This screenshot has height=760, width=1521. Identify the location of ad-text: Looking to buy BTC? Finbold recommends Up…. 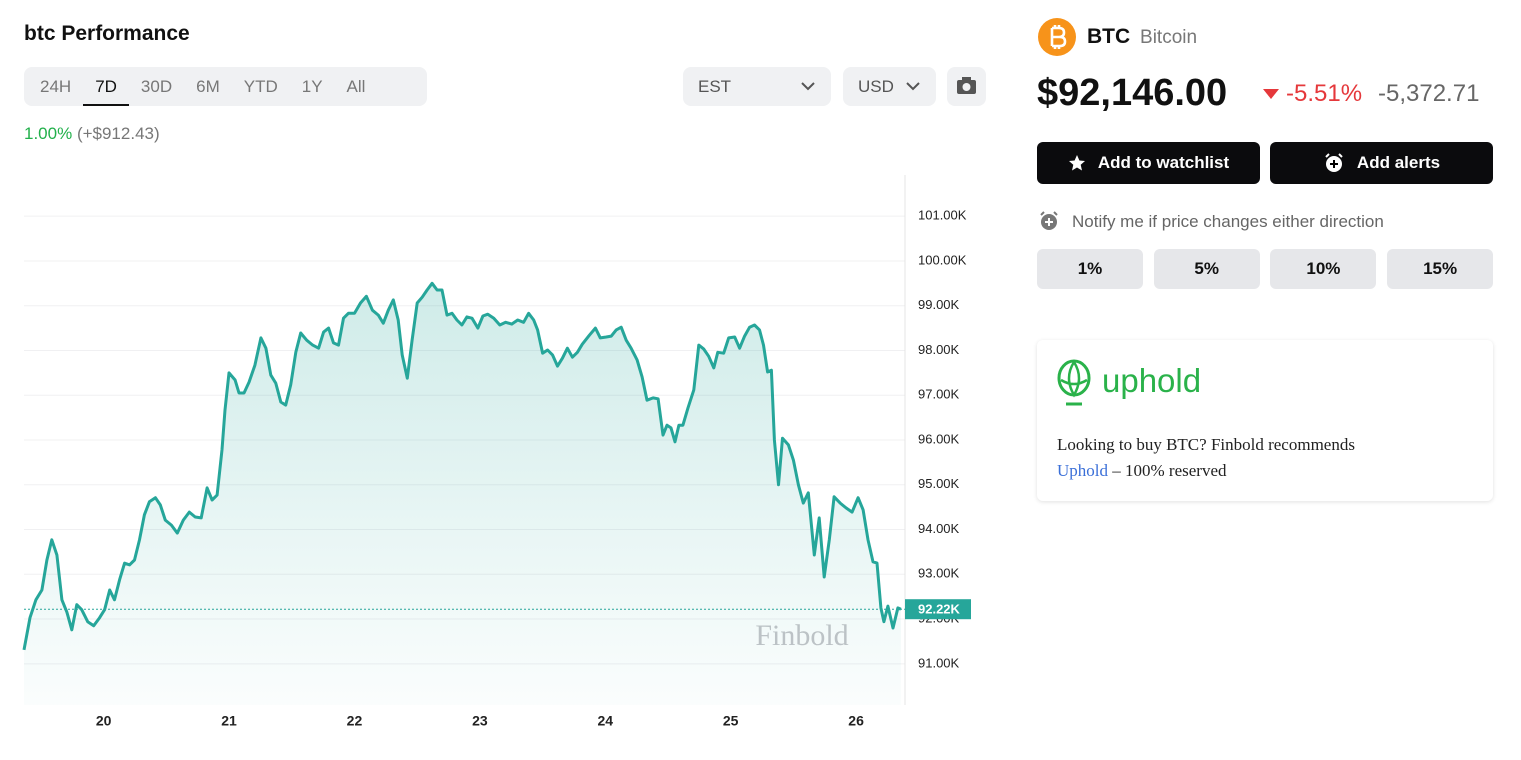
(1267, 458).